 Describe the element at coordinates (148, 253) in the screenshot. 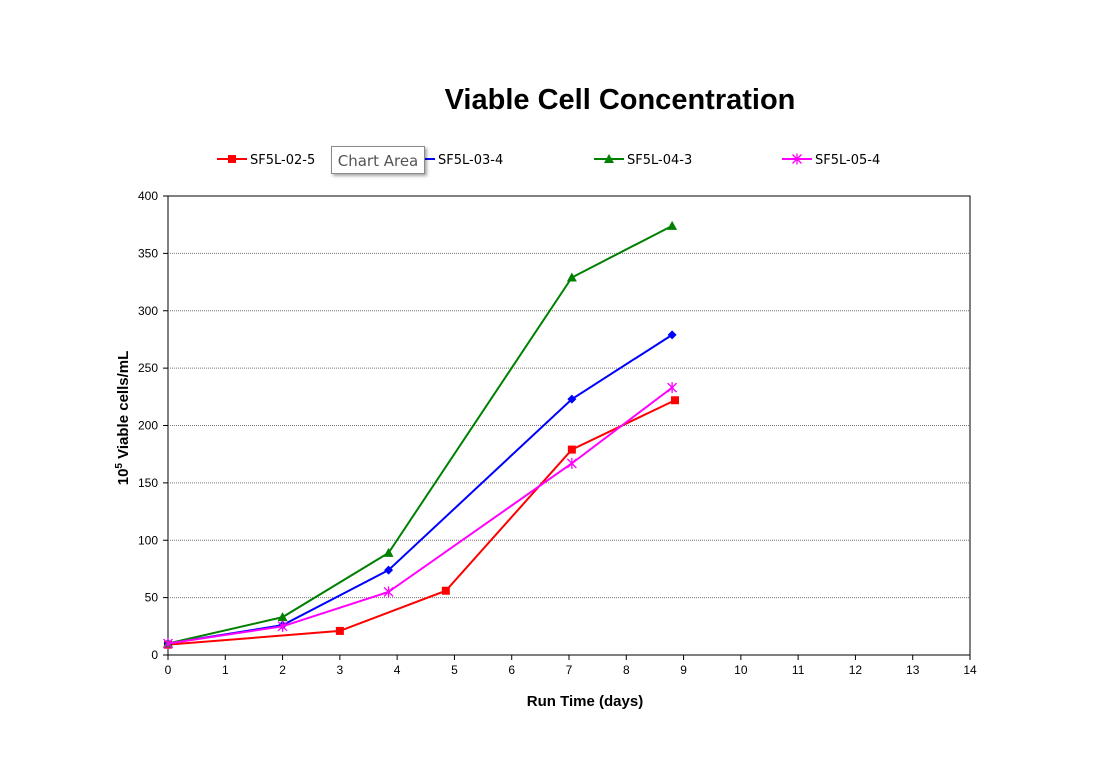

I see `y-tick-label: 350` at that location.